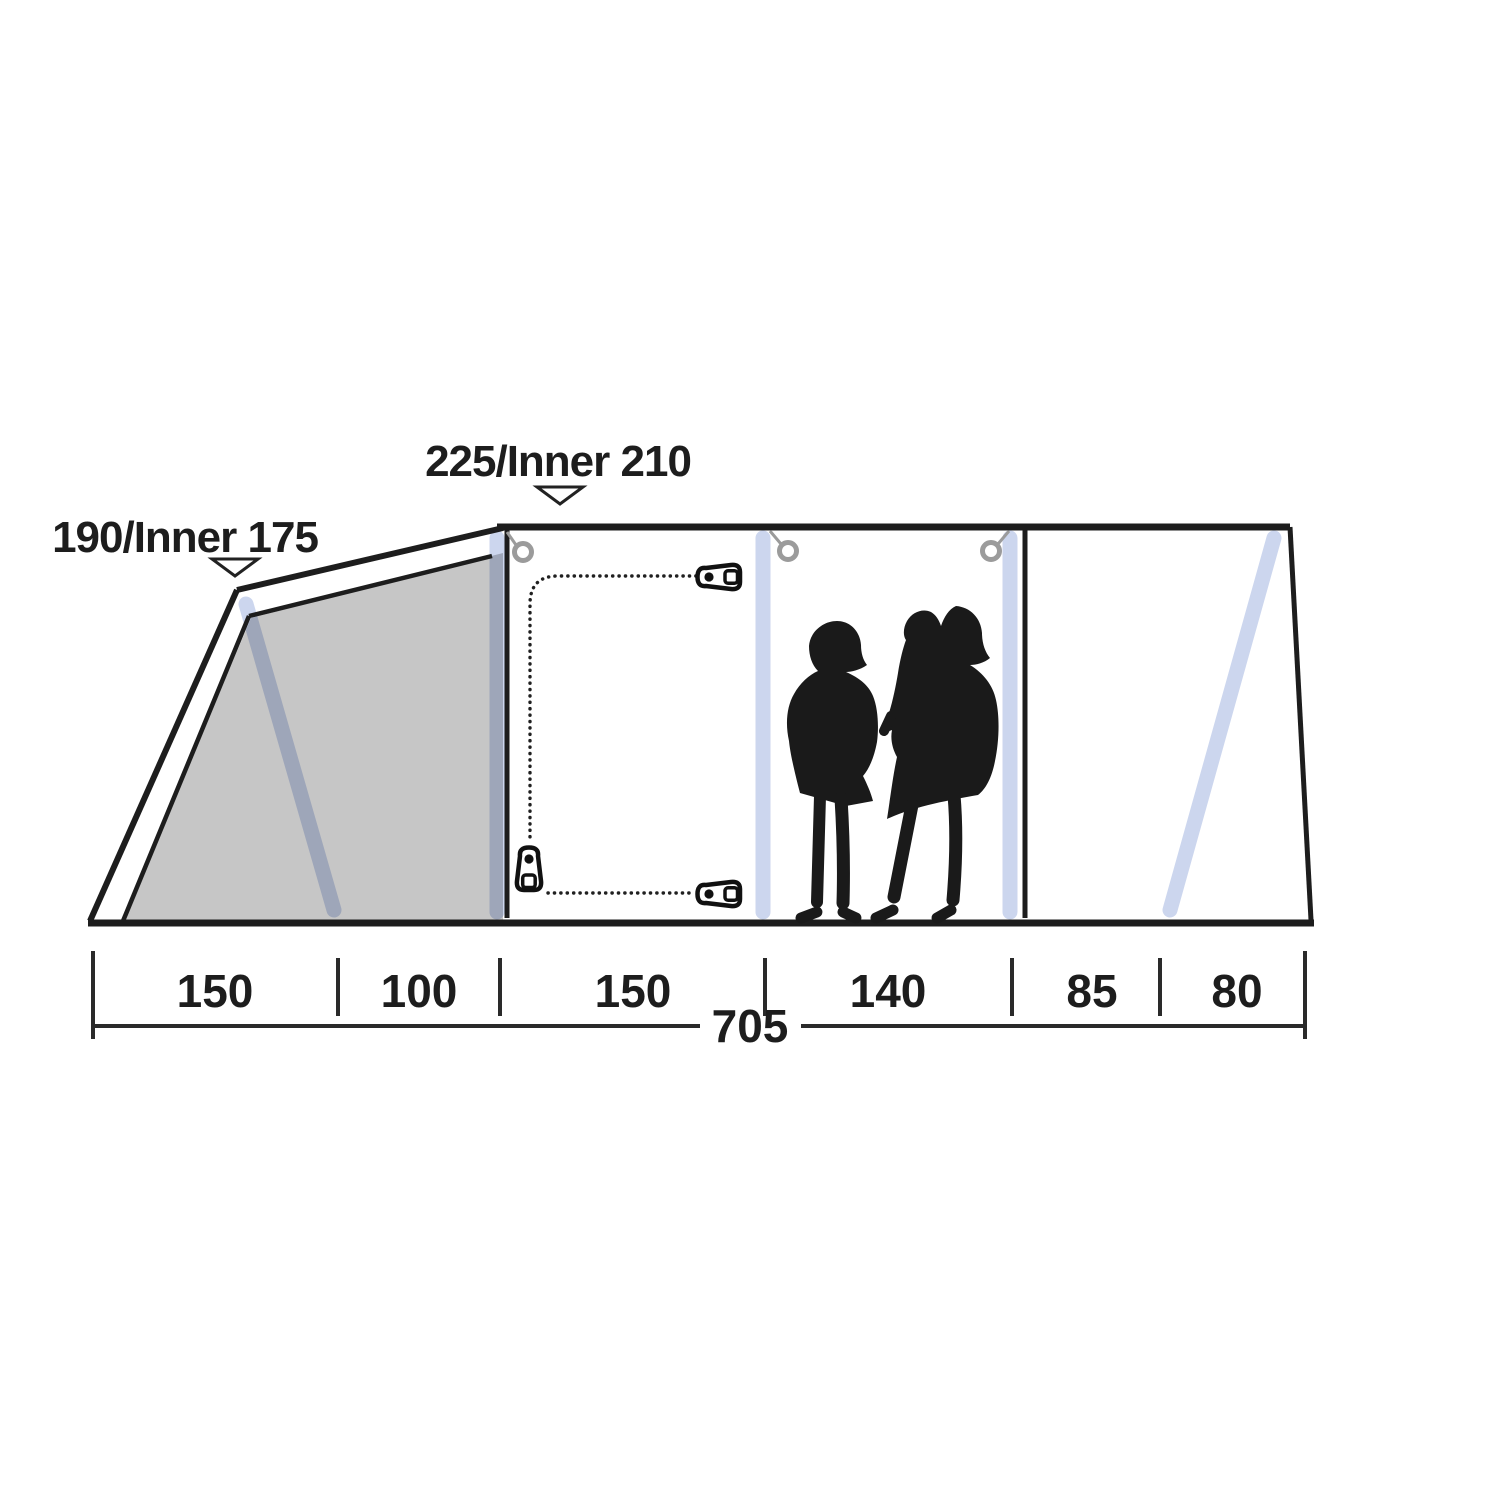 Image resolution: width=1500 pixels, height=1500 pixels. I want to click on measurement-label: 80, so click(1236, 991).